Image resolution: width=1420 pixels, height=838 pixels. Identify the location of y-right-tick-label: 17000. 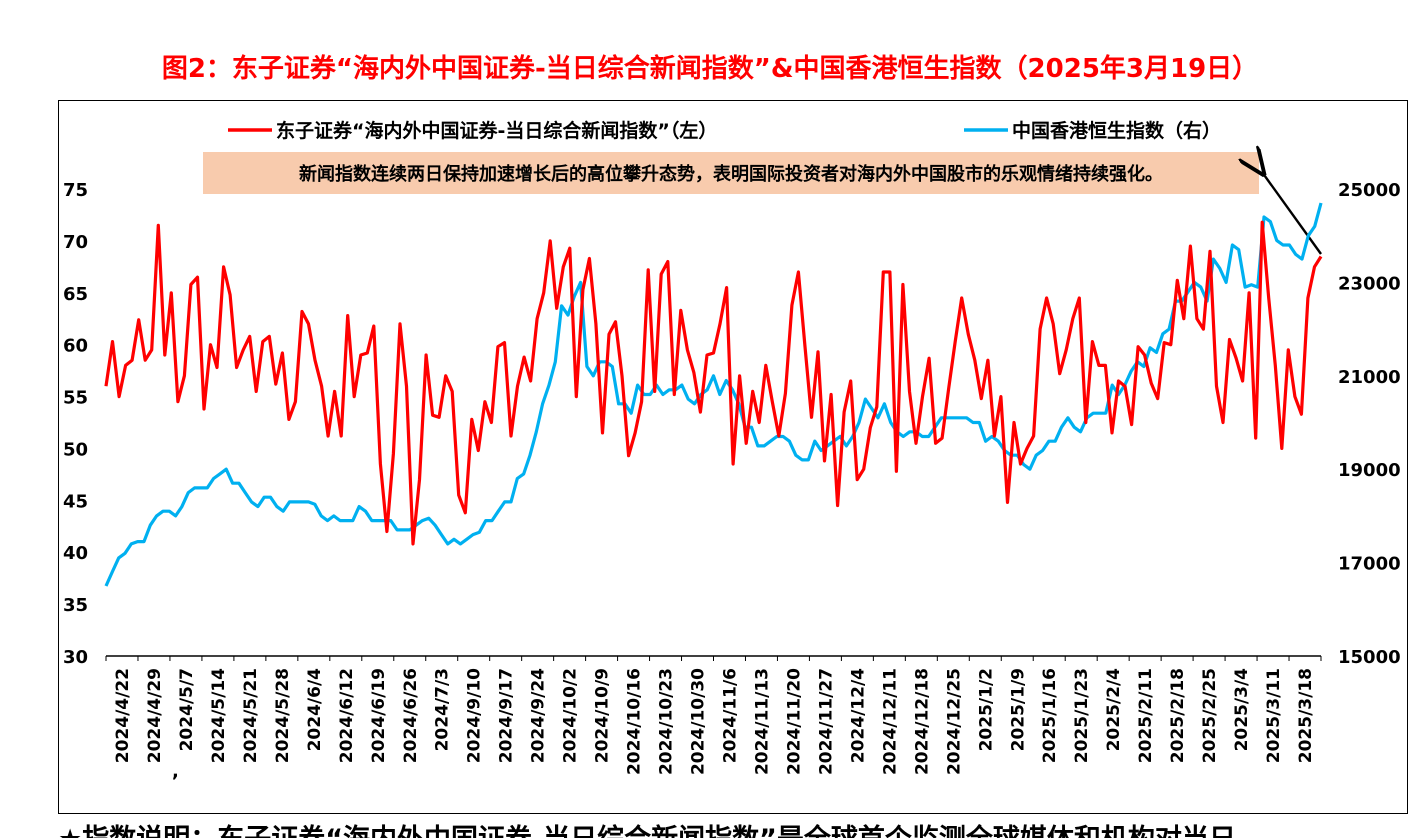
(1369, 564).